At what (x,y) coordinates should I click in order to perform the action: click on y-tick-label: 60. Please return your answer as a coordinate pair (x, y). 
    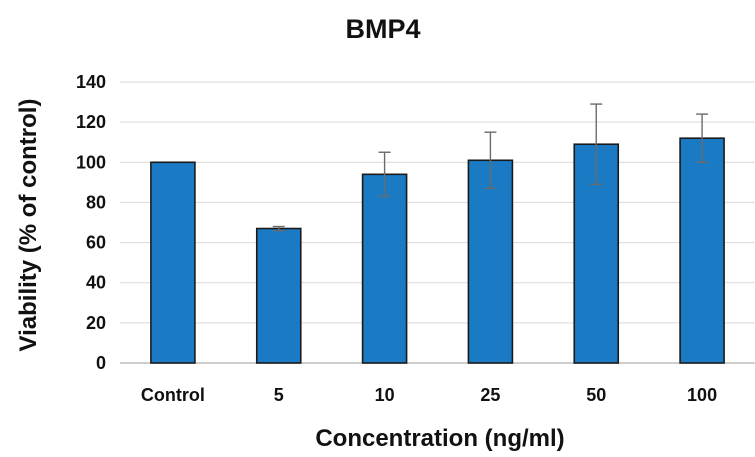
    Looking at the image, I should click on (96, 243).